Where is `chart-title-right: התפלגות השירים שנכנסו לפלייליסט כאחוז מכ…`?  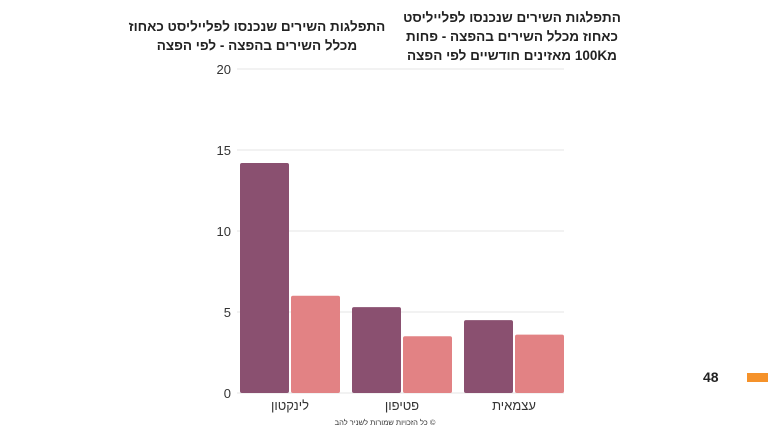
chart-title-right: התפלגות השירים שנכנסו לפלייליסט כאחוז מכ… is located at coordinates (512, 36).